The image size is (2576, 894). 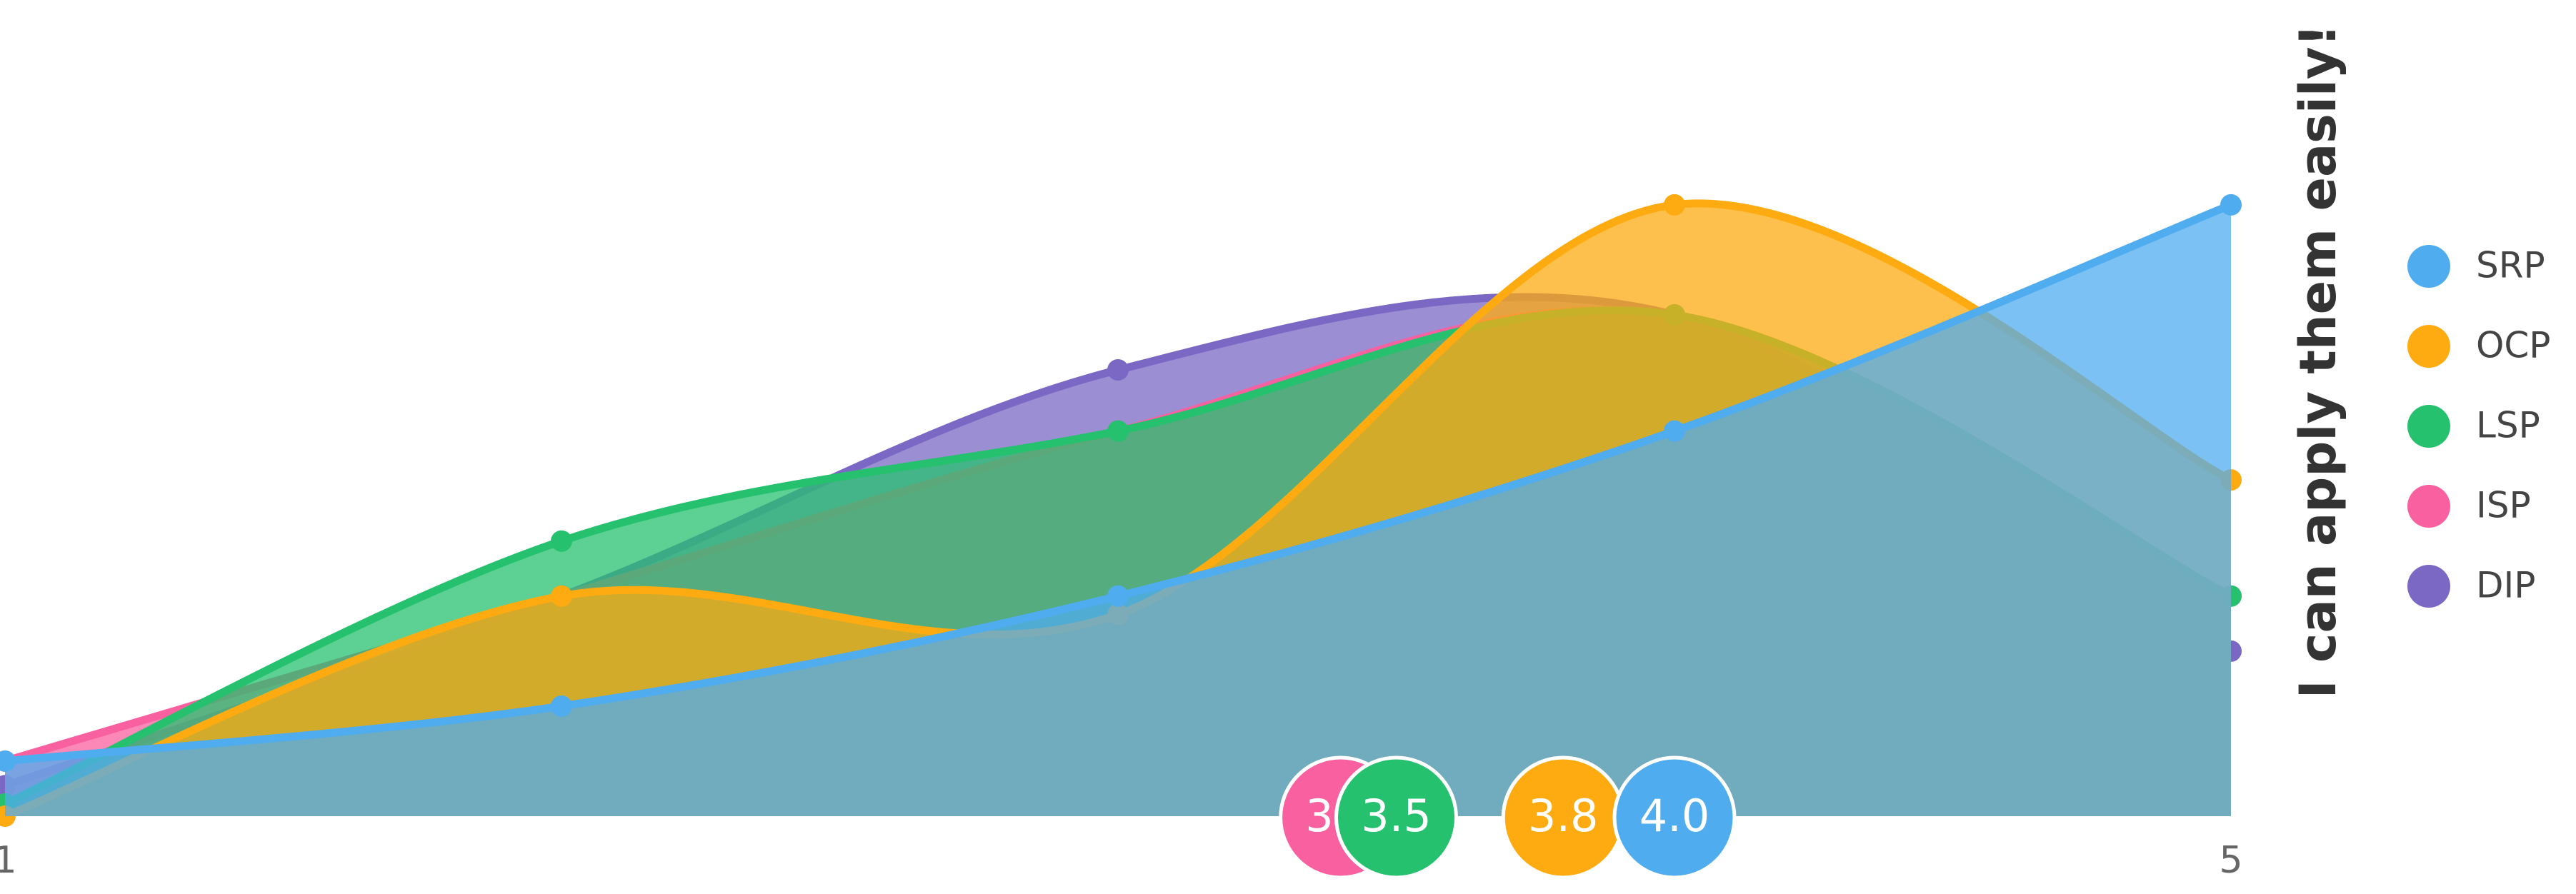 I want to click on x-tick-label: 1, so click(x=8, y=860).